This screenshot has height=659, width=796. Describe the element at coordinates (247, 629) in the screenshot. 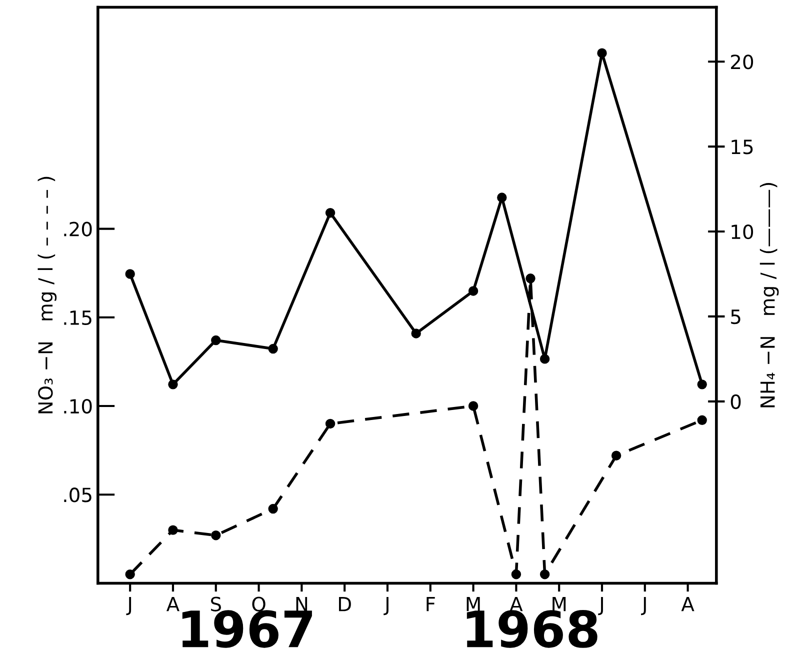

I see `text: 1967` at that location.